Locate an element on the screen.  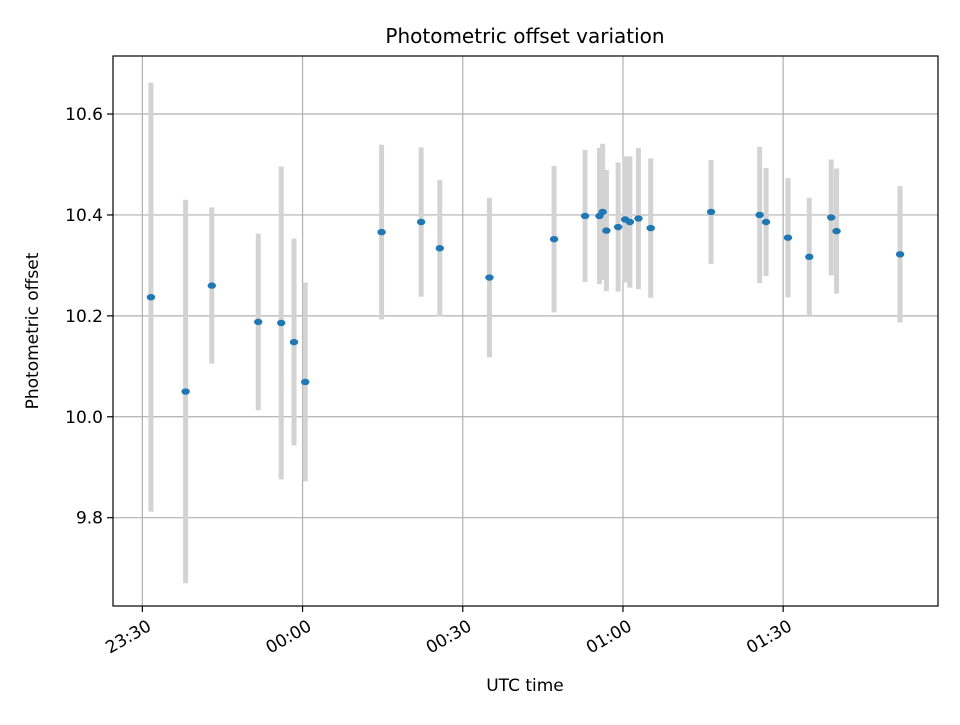
y-tick-label: 10.0 is located at coordinates (84, 418).